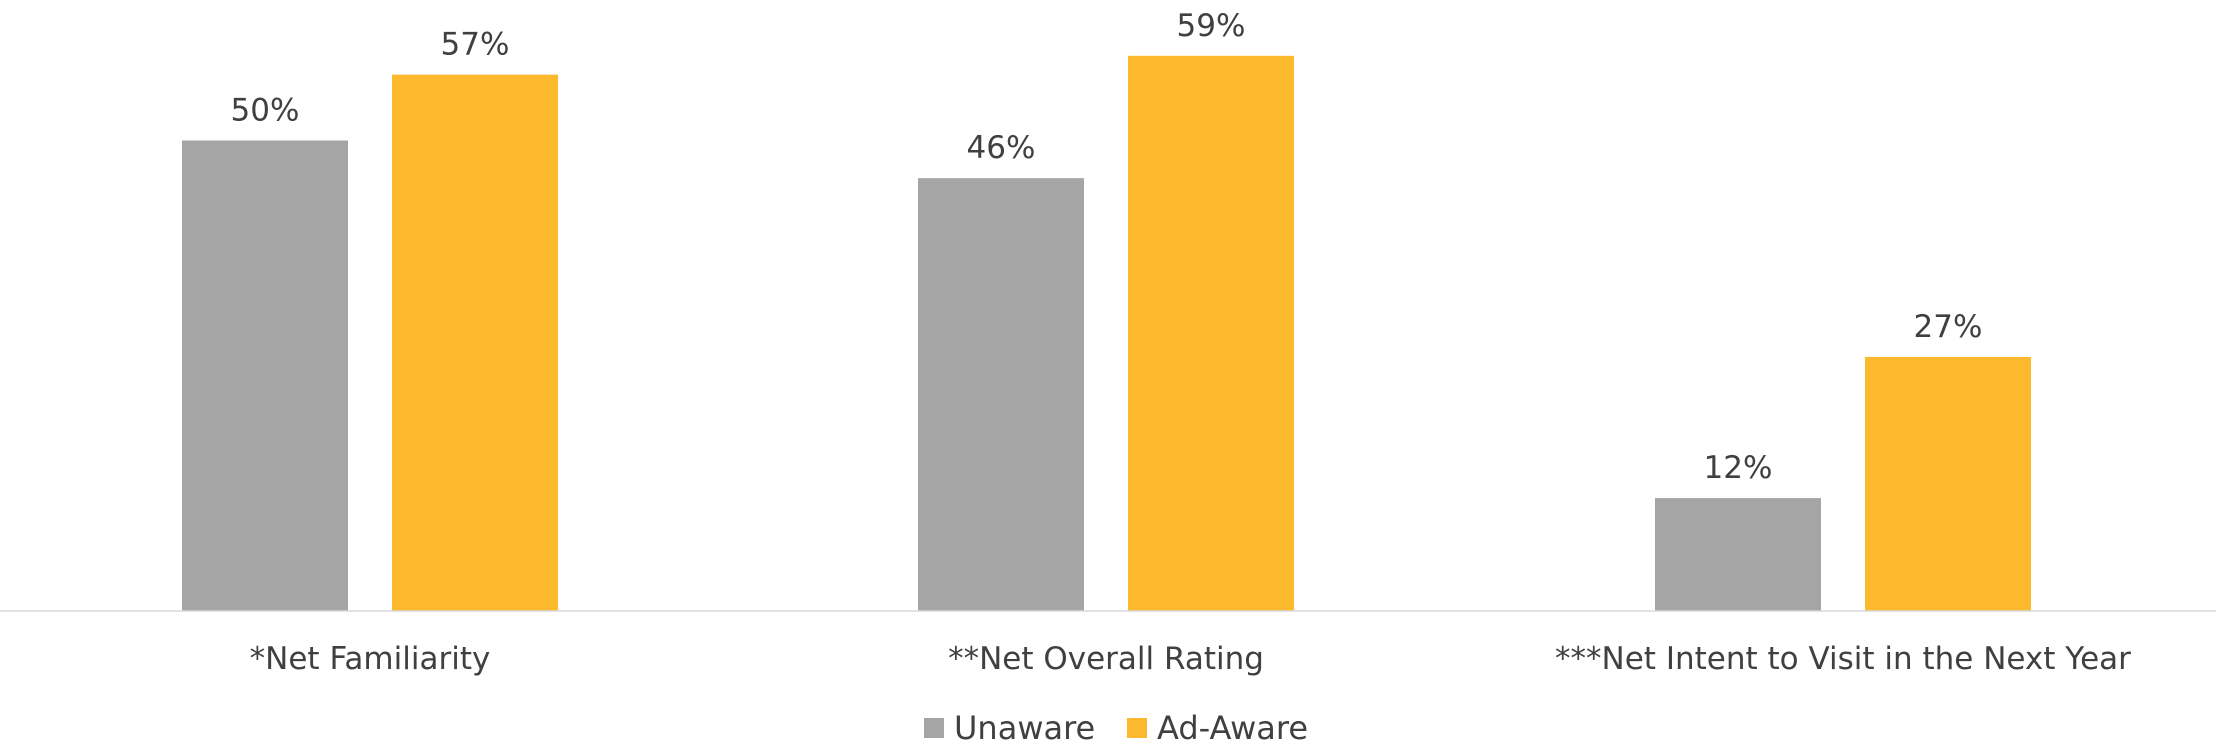  Describe the element at coordinates (1106, 659) in the screenshot. I see `category-label-2: **Net Overall Rating` at that location.